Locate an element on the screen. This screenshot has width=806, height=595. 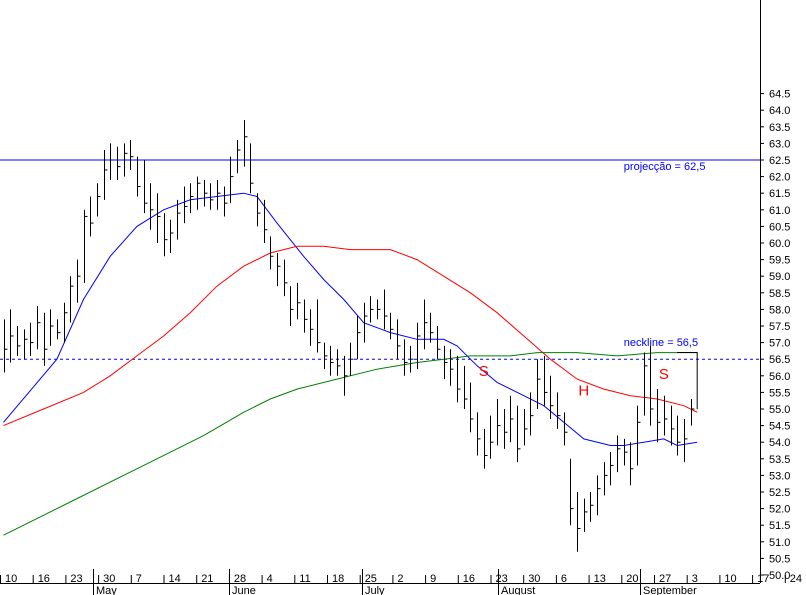
x-tick-label: 6 is located at coordinates (564, 579).